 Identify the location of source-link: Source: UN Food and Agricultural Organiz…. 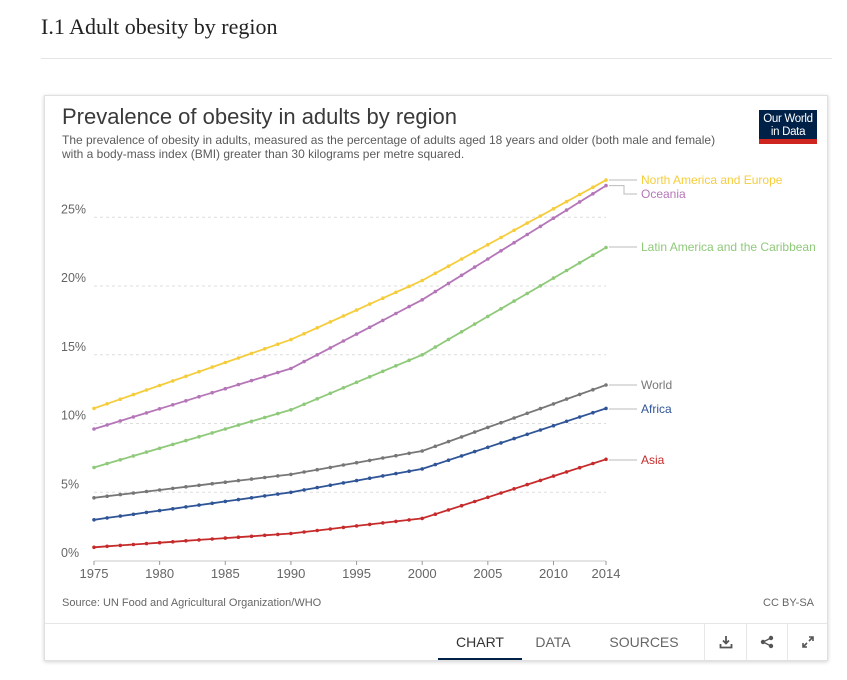
(192, 603).